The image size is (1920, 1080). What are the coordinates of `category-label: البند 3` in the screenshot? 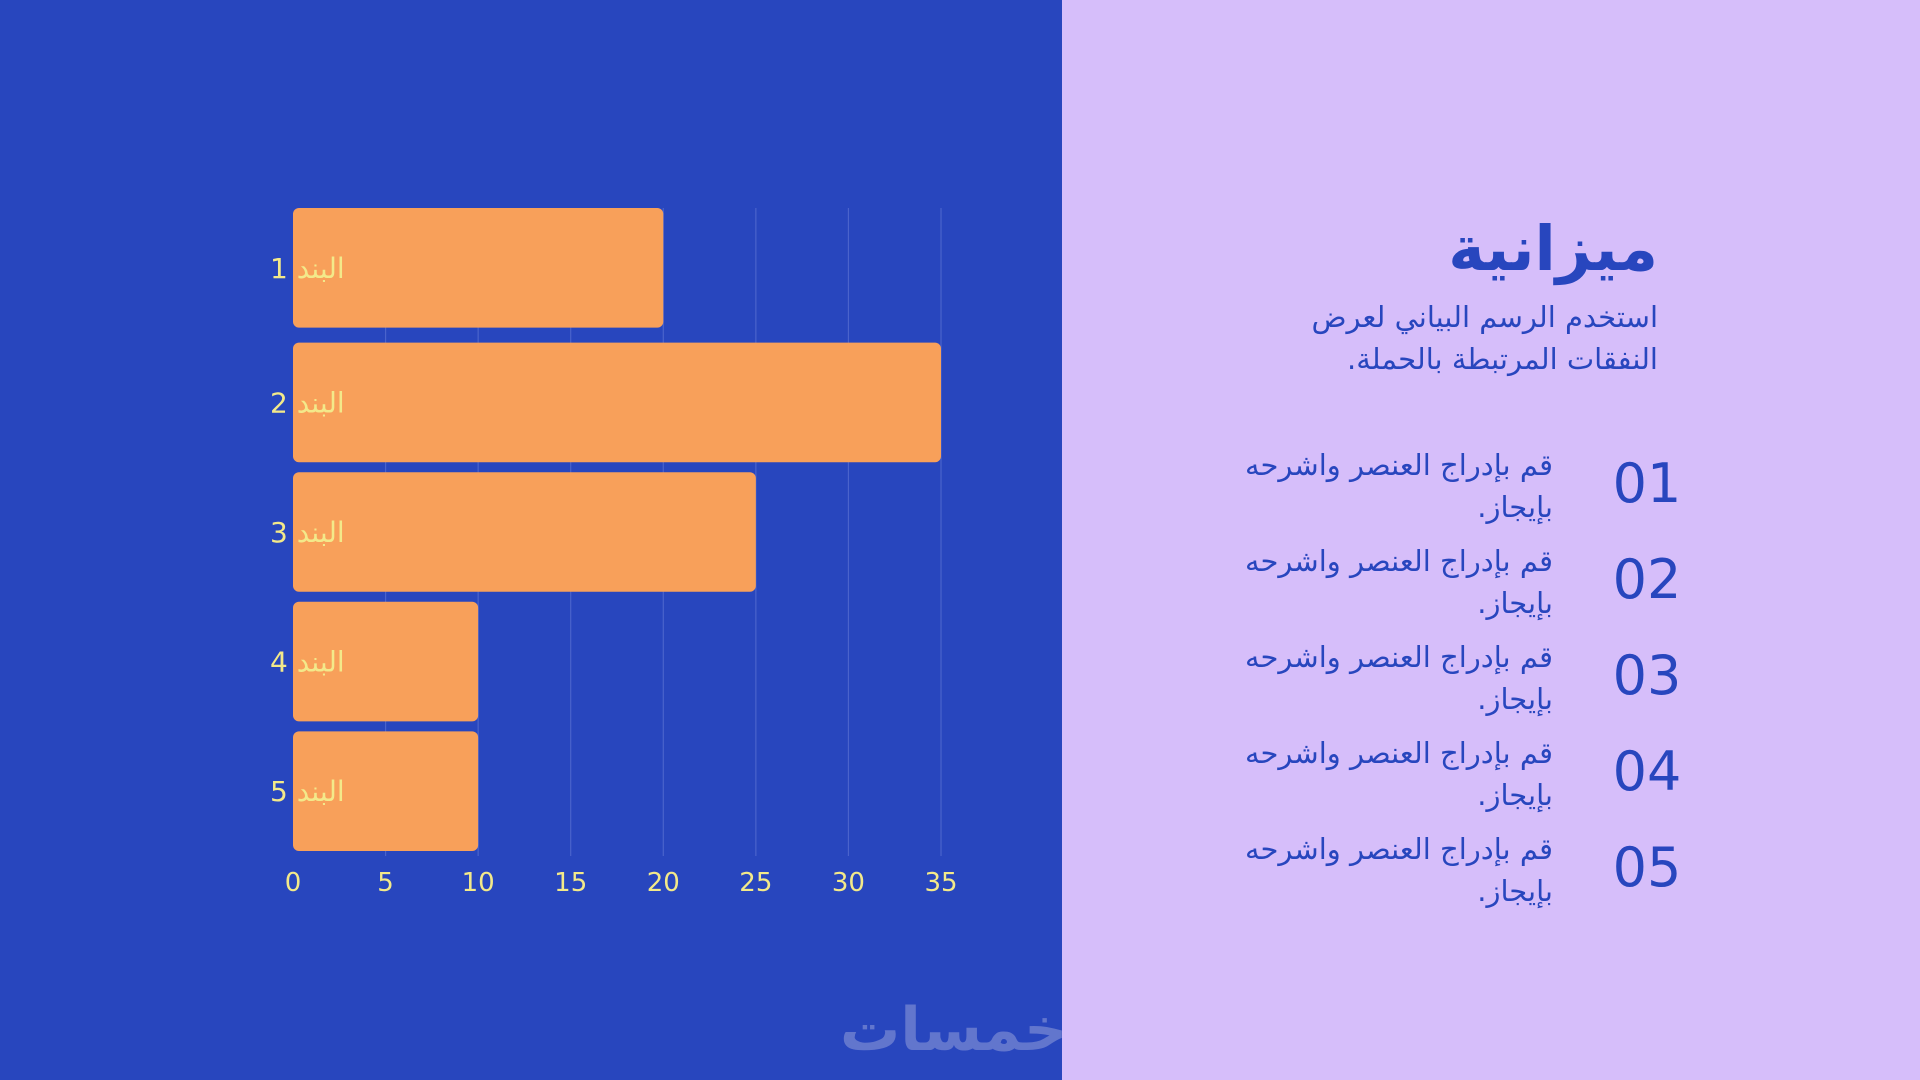 It's located at (307, 532).